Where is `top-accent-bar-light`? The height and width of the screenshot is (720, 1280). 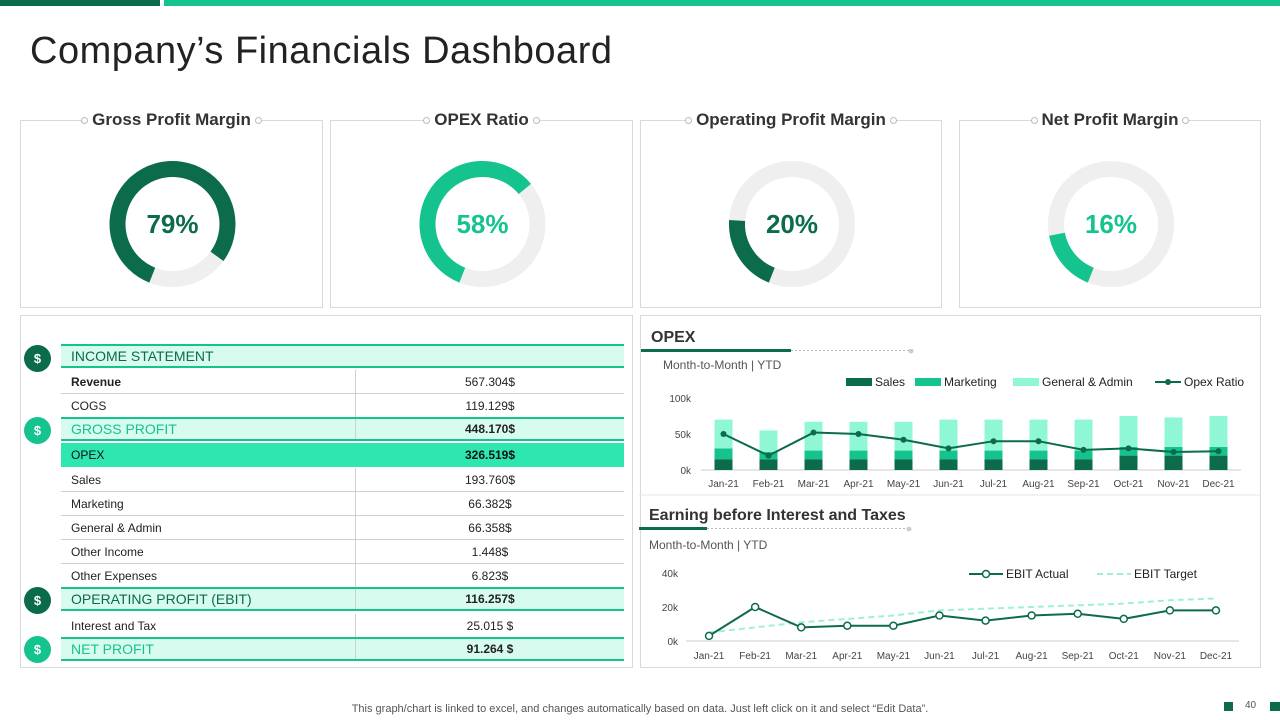 top-accent-bar-light is located at coordinates (722, 3).